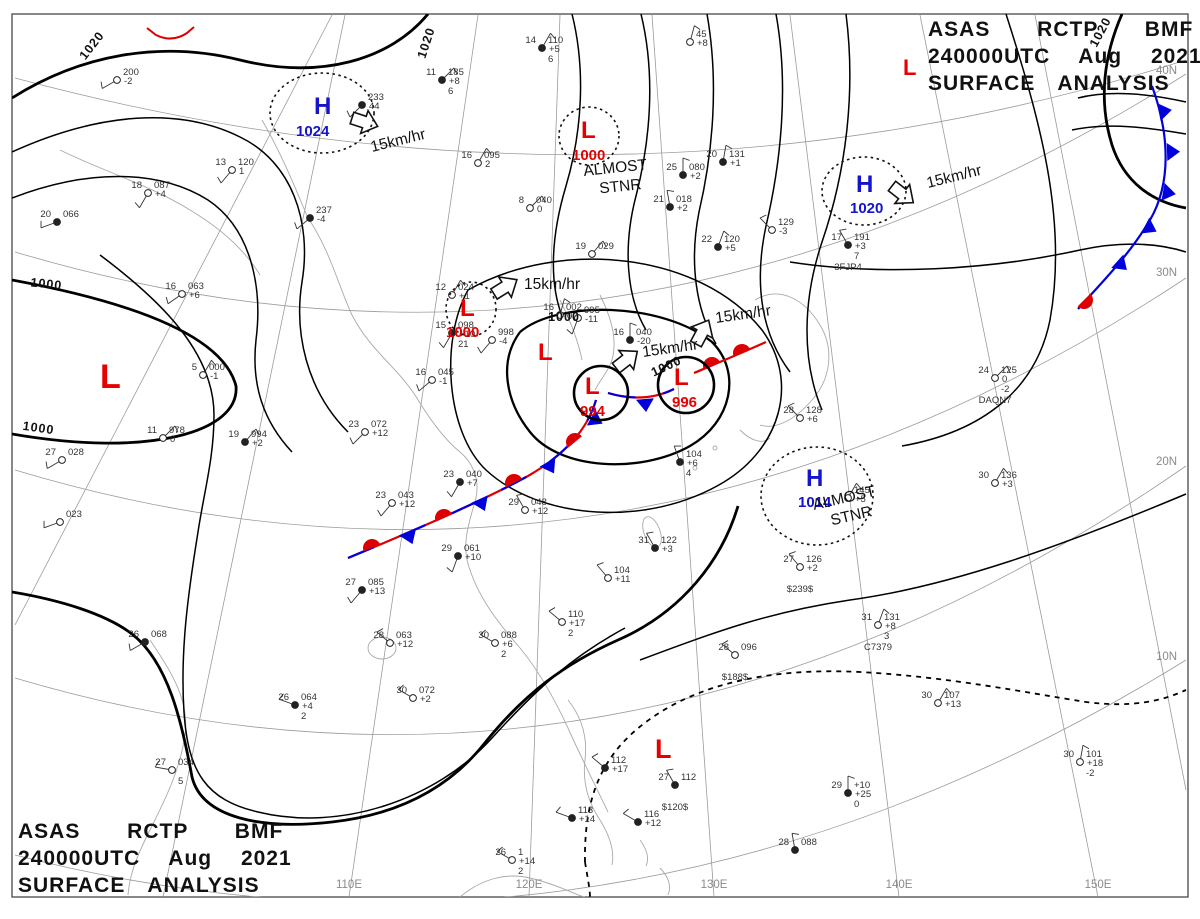 The image size is (1200, 919). What do you see at coordinates (462, 332) in the screenshot?
I see `center-value: 1000` at bounding box center [462, 332].